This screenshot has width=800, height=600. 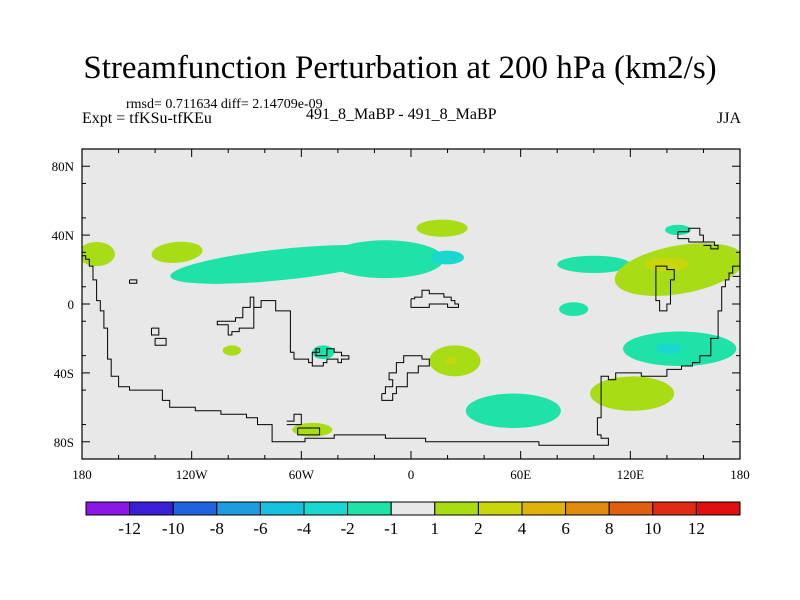 I want to click on colorbar-label: 12, so click(x=696, y=528).